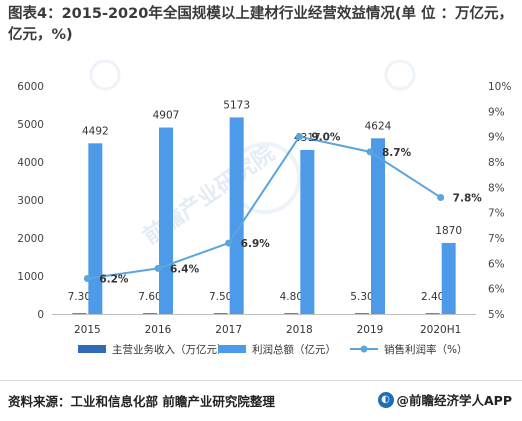 This screenshot has height=421, width=522. Describe the element at coordinates (499, 87) in the screenshot. I see `y-right-tick-label: 10%` at that location.